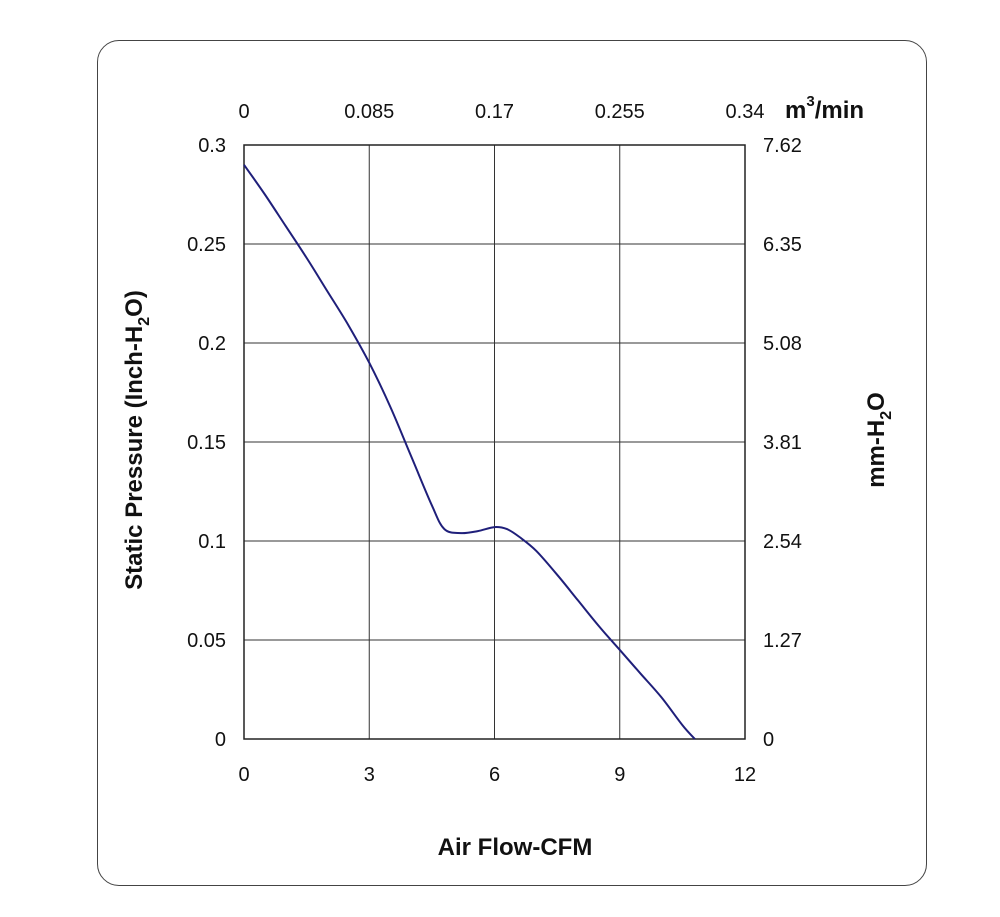  Describe the element at coordinates (212, 344) in the screenshot. I see `y-tick-label: 0.2` at that location.